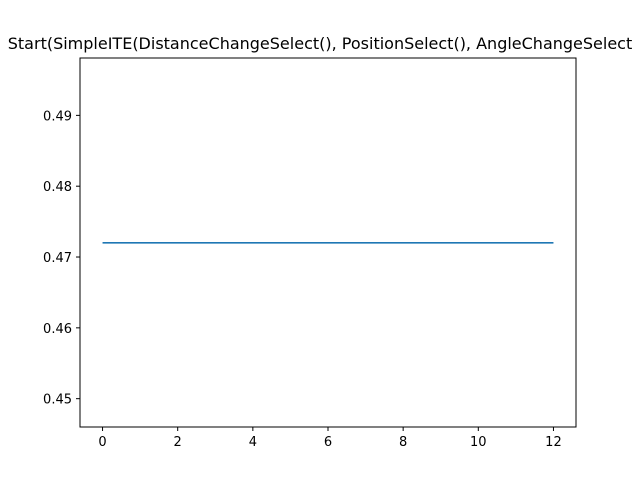 The height and width of the screenshot is (480, 640). Describe the element at coordinates (57, 116) in the screenshot. I see `y-tick-label: 0.49` at that location.